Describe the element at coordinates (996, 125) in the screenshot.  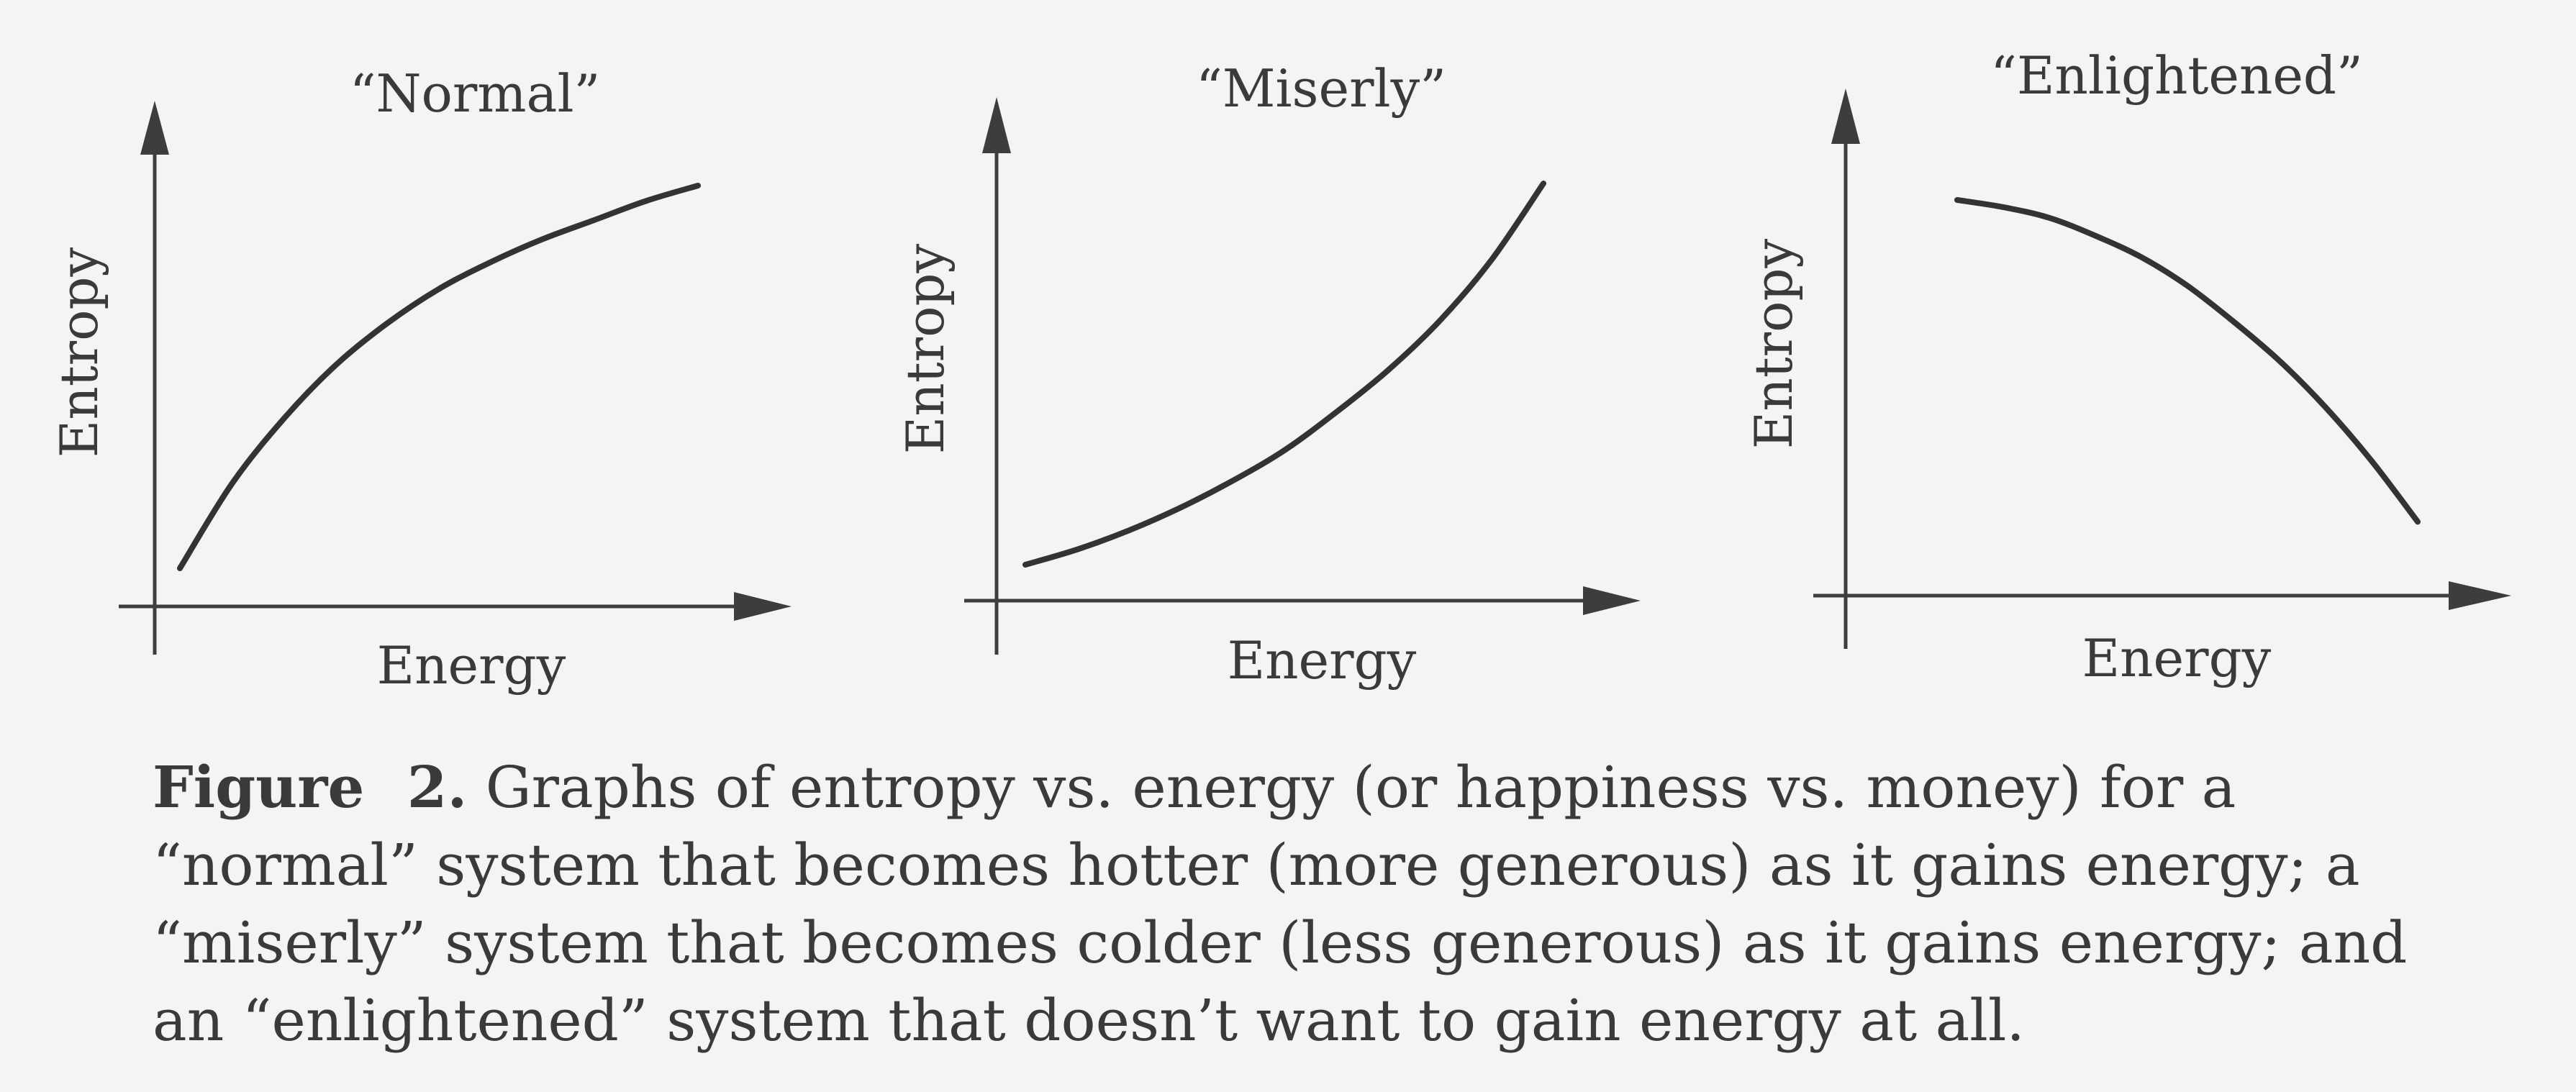
I see `y-axis-arrow-miserly` at that location.